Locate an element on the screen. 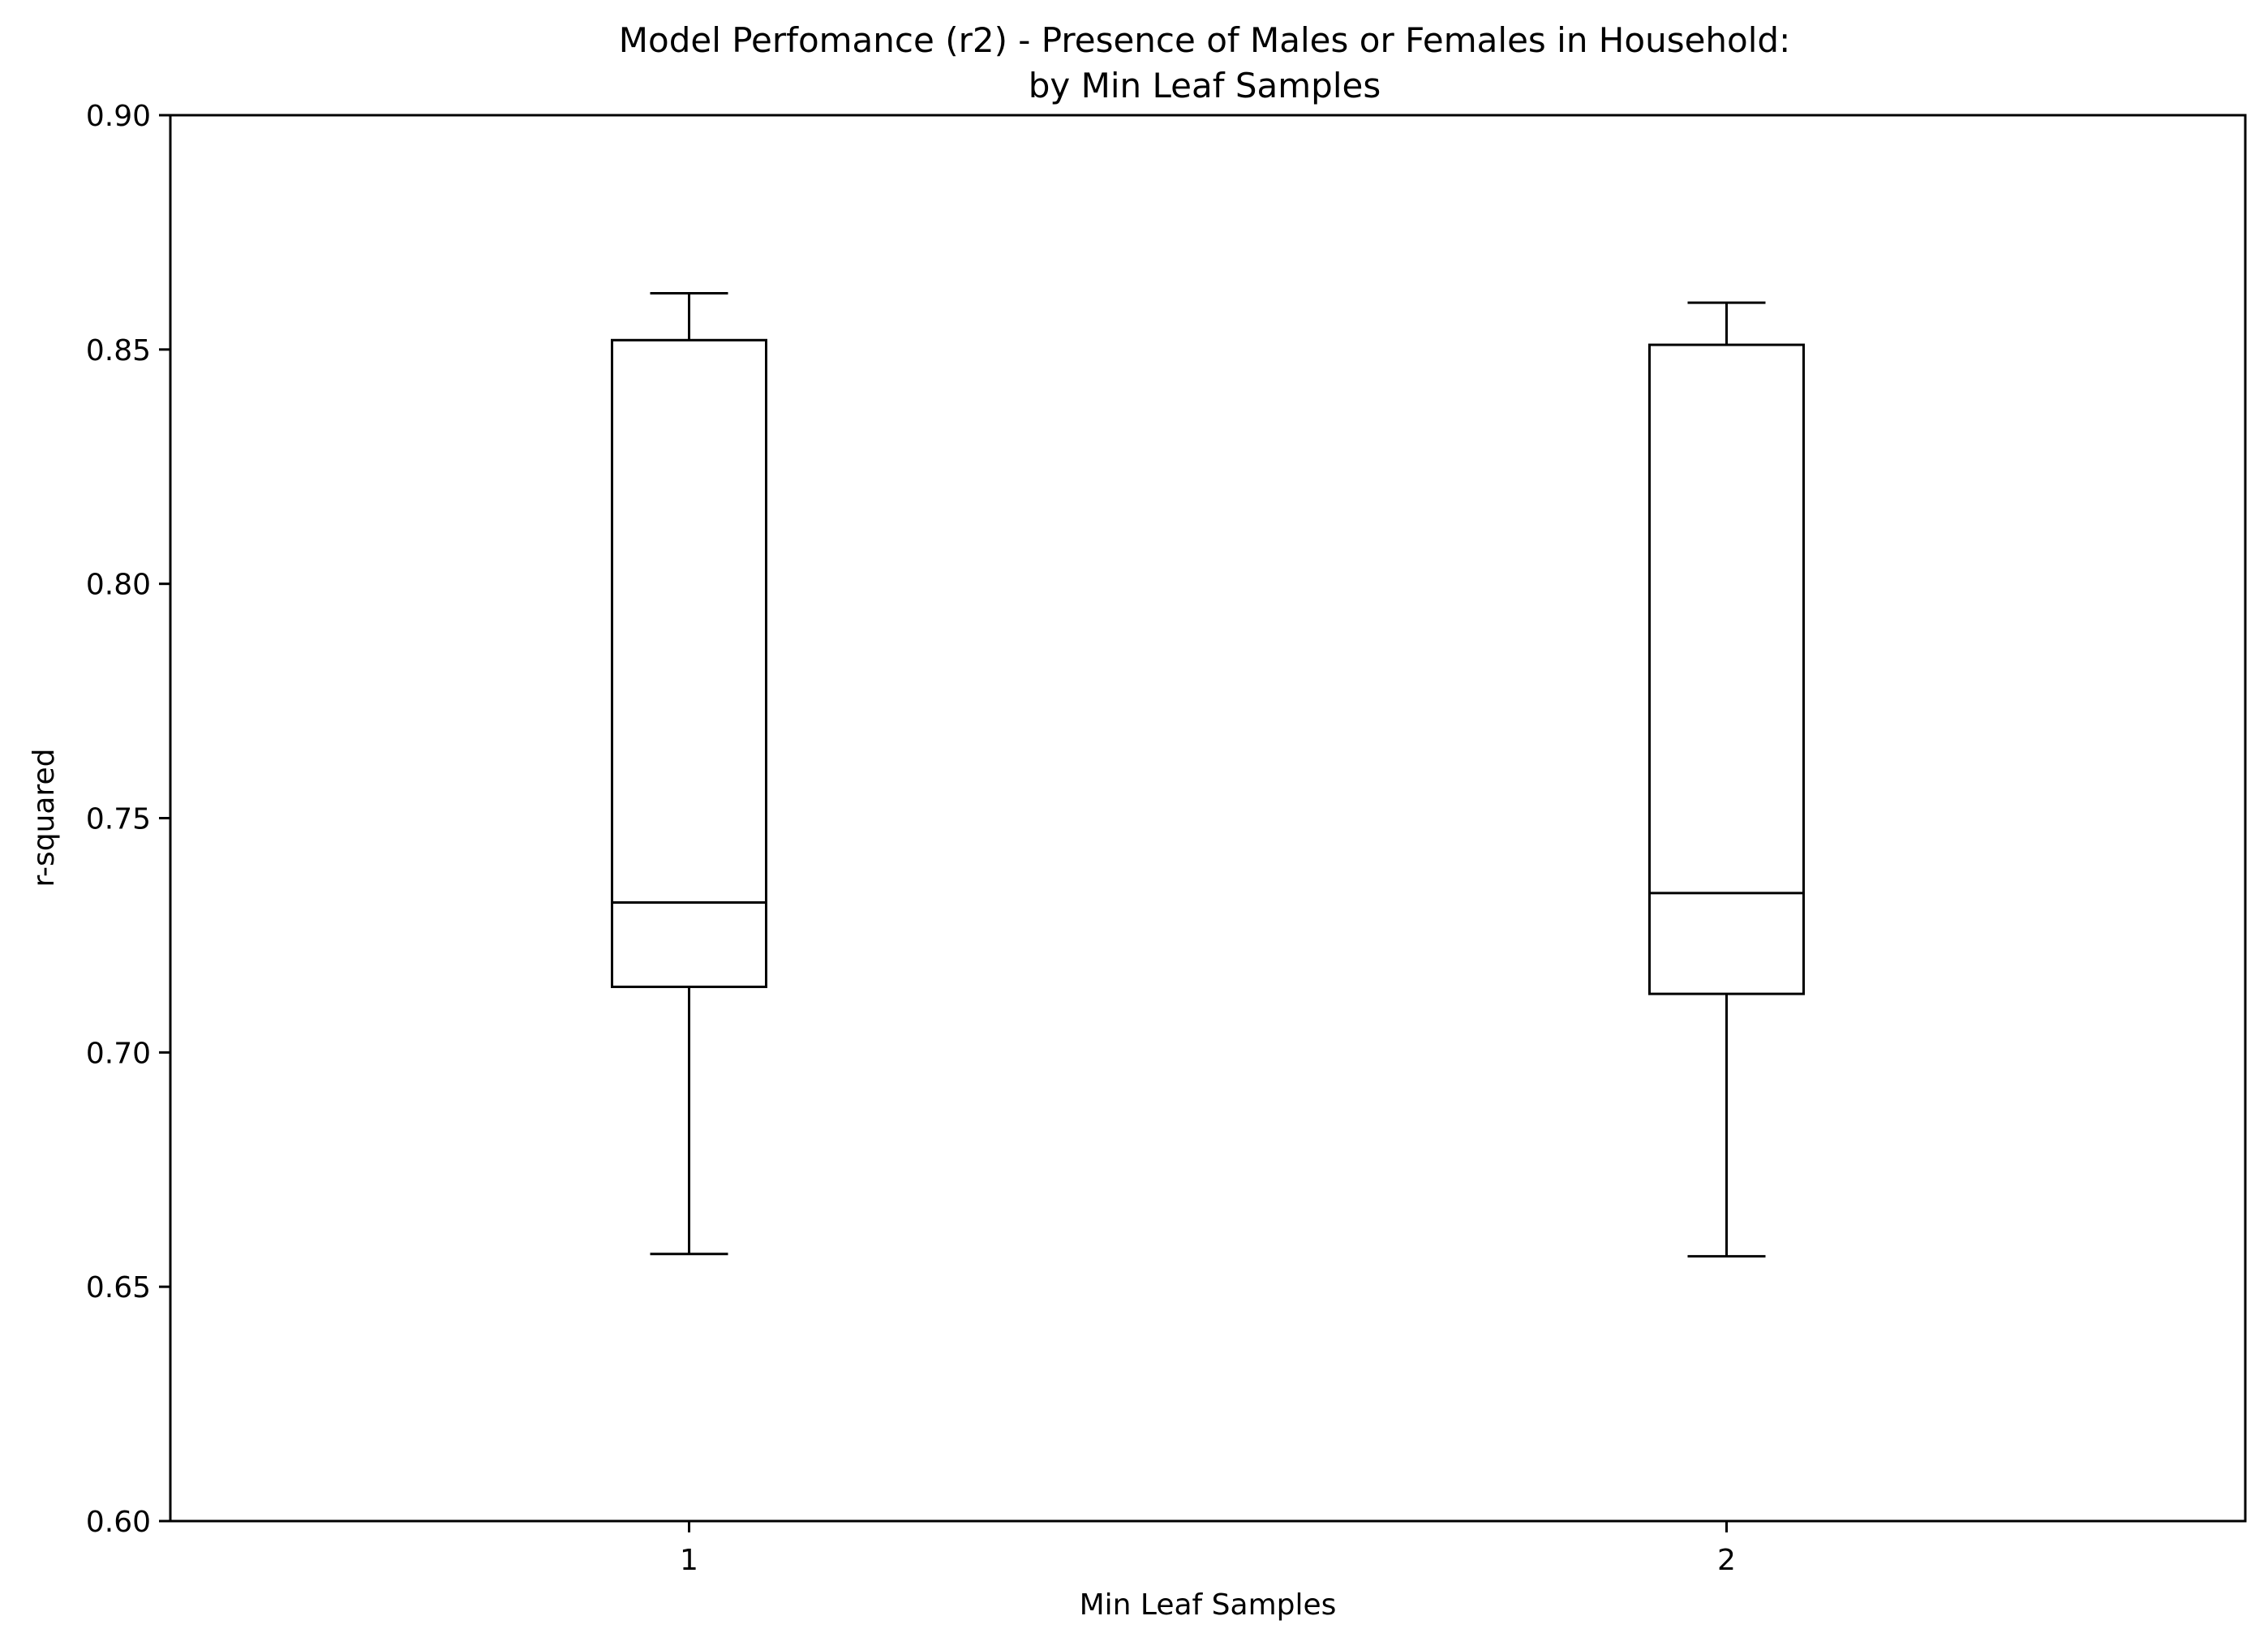 The image size is (2268, 1646). x-axis-label: Min Leaf Samples is located at coordinates (1208, 1605).